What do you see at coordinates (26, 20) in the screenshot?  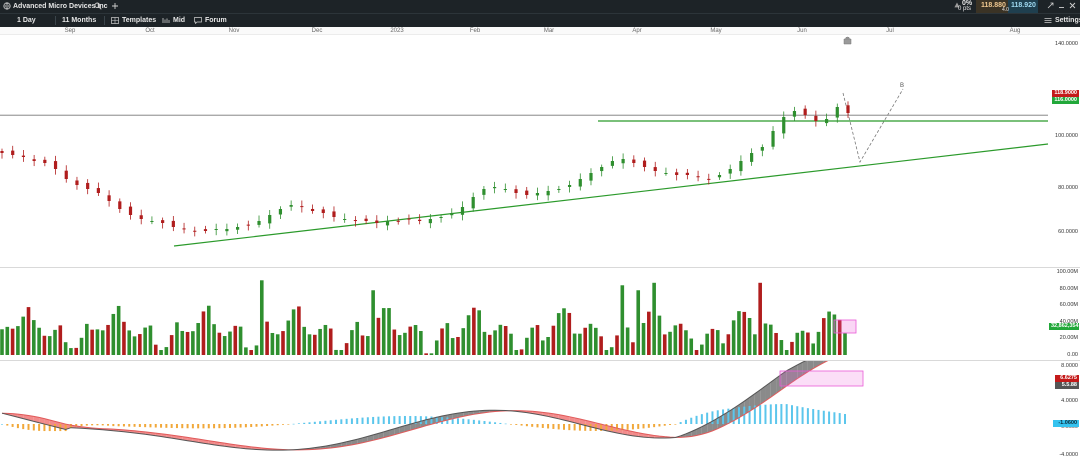 I see `interval-selector: 1 Day` at bounding box center [26, 20].